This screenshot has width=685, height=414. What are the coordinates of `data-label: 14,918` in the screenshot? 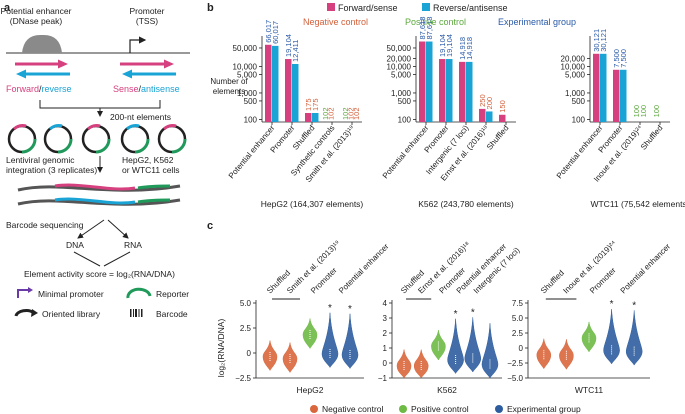 It's located at (469, 48).